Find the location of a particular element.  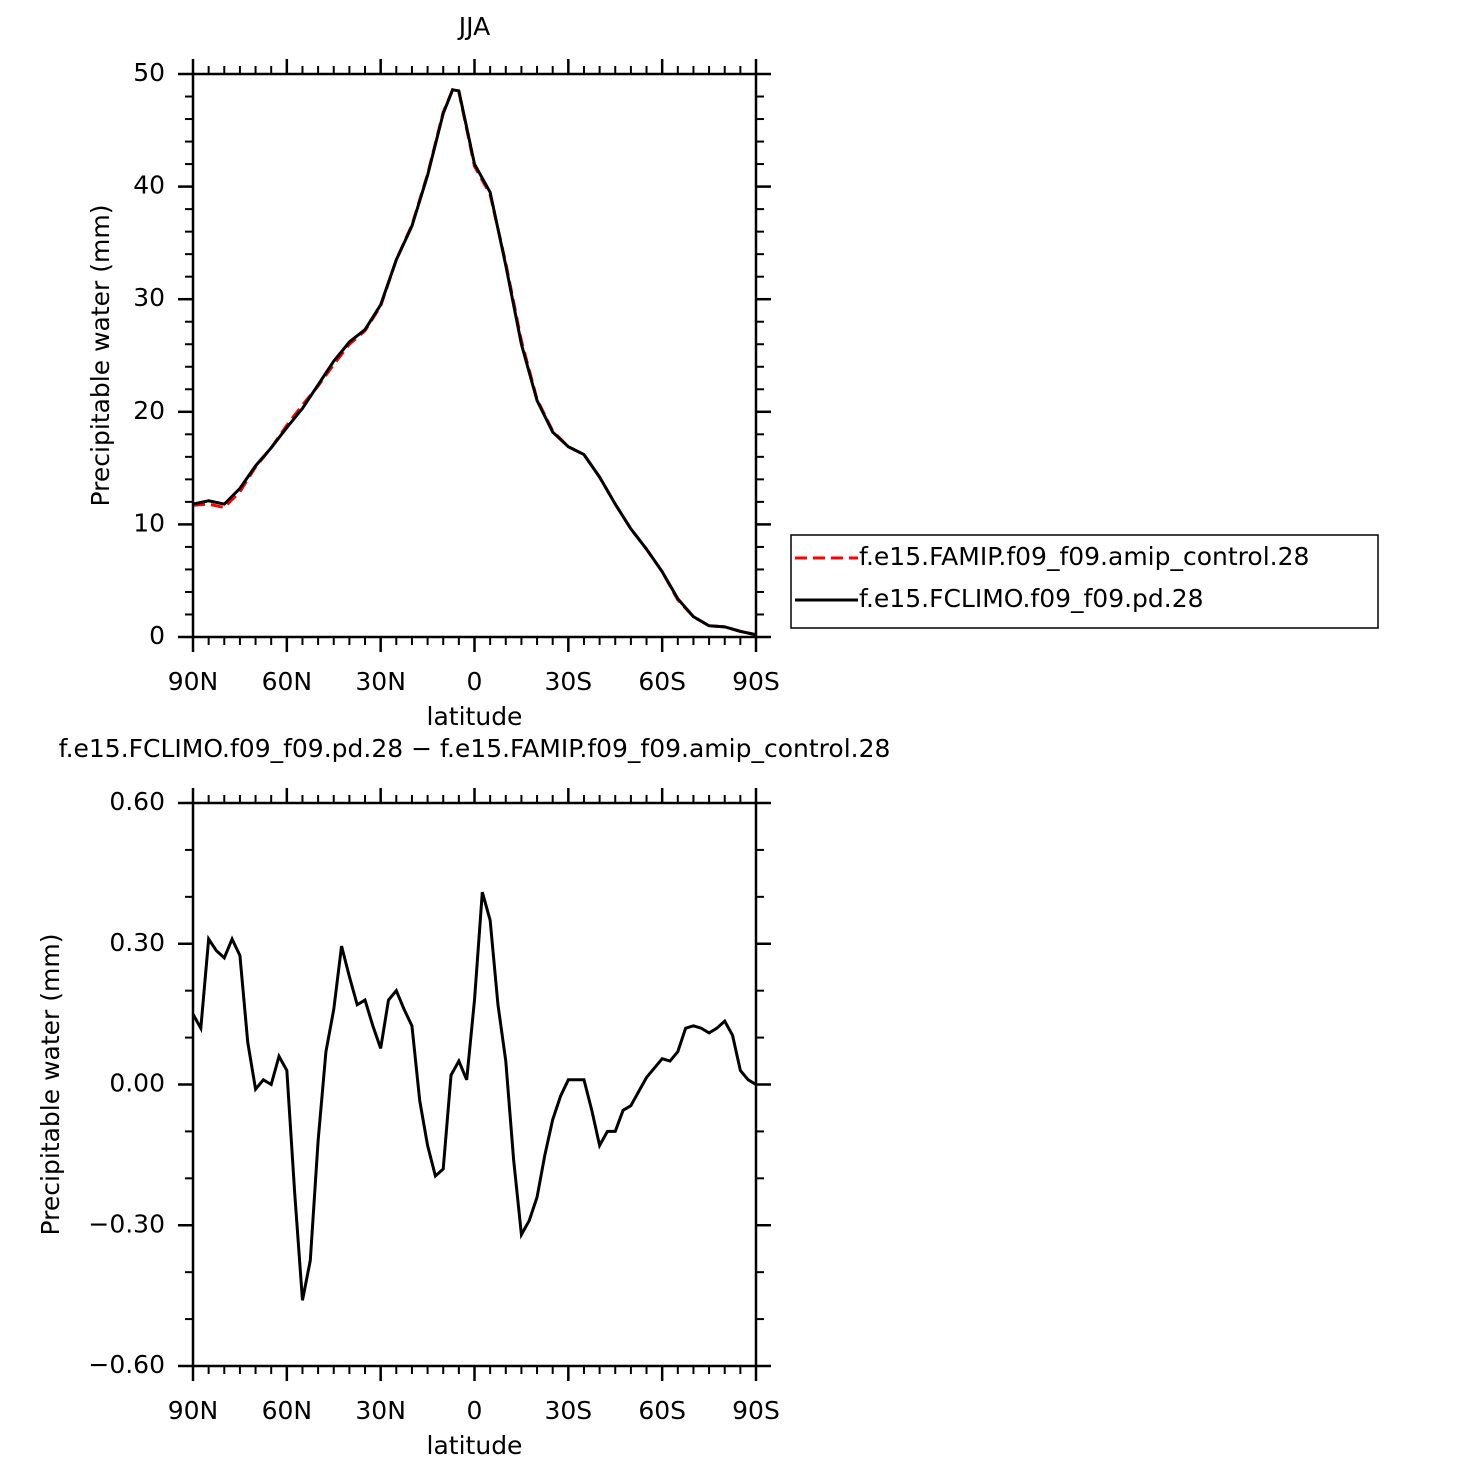

y-tick-label: 0.00 is located at coordinates (137, 1083).